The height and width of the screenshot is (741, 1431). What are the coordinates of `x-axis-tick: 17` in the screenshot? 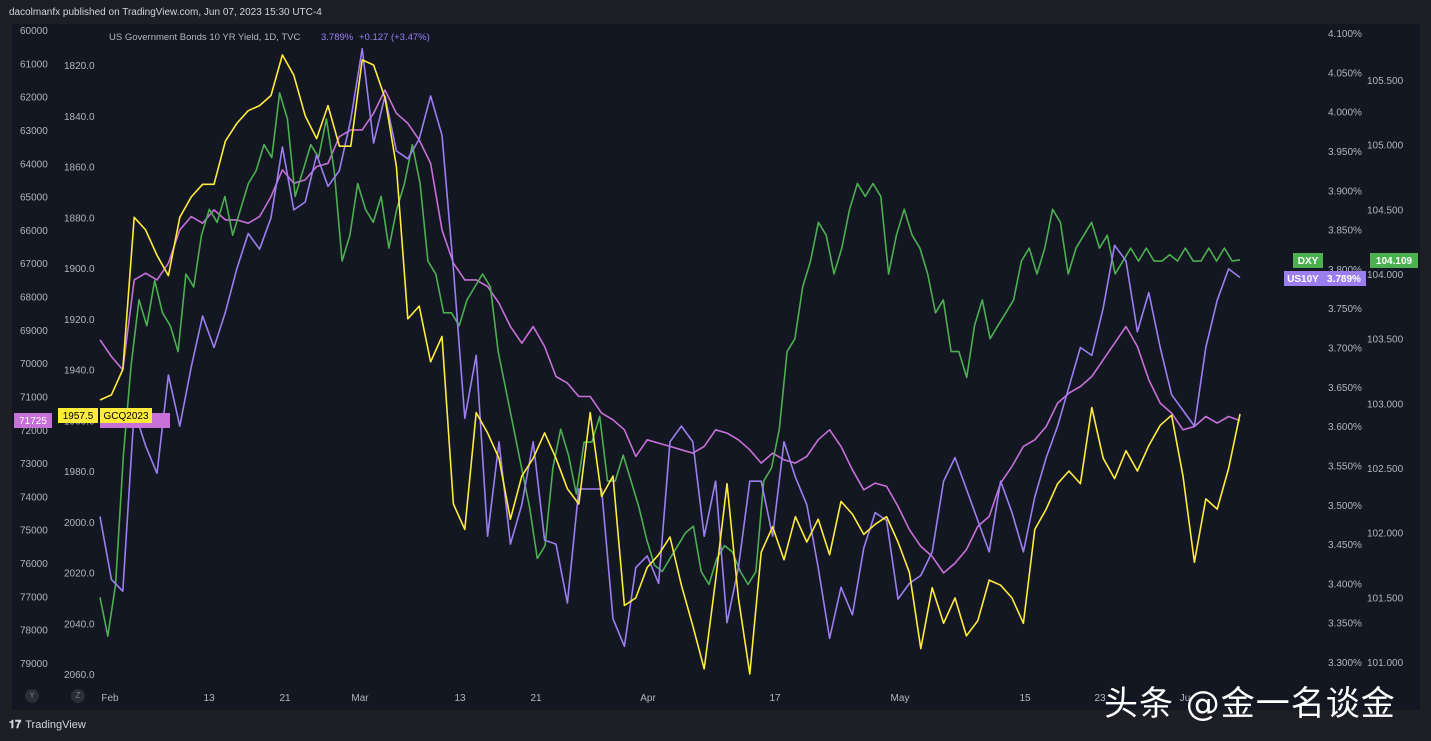 It's located at (775, 698).